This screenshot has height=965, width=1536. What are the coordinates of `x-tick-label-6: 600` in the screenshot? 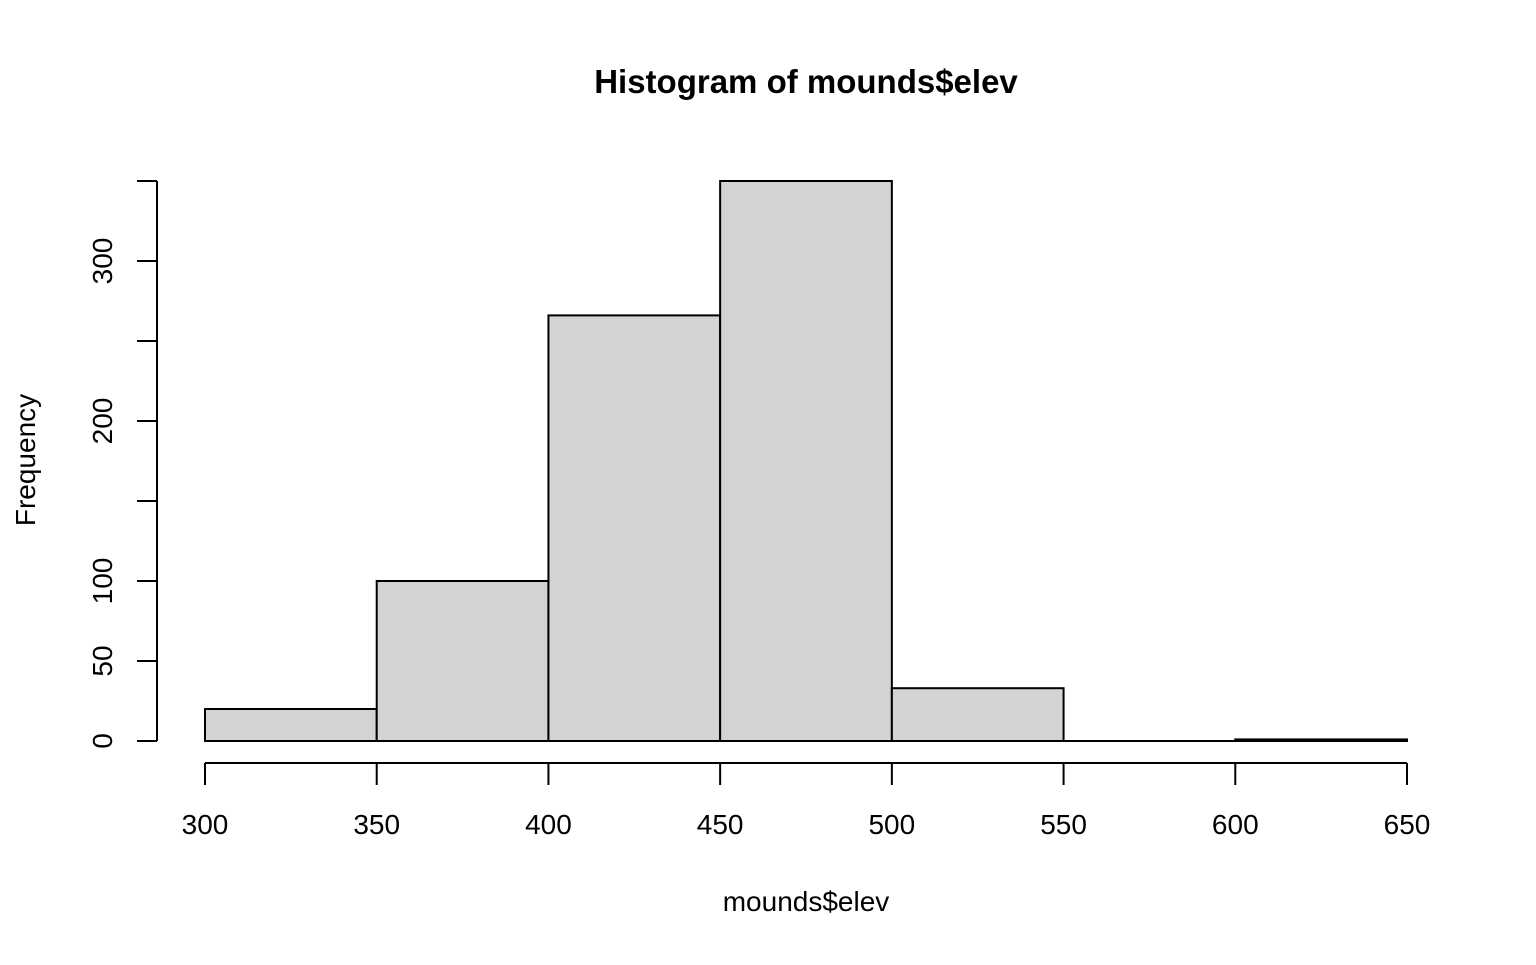 It's located at (1235, 824).